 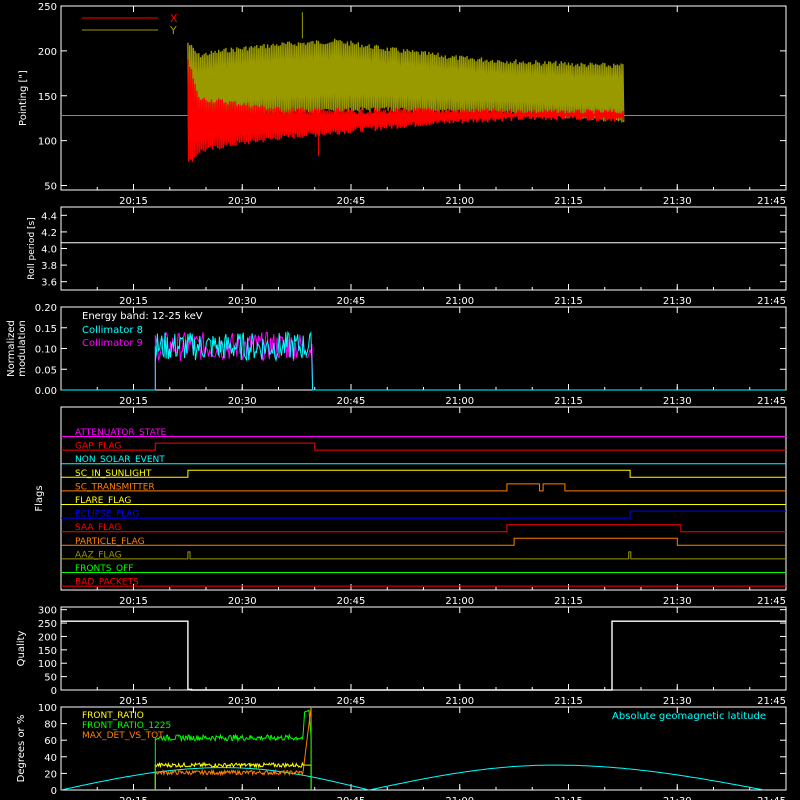 I want to click on flag-label: FLARE_FLAG, so click(x=103, y=501).